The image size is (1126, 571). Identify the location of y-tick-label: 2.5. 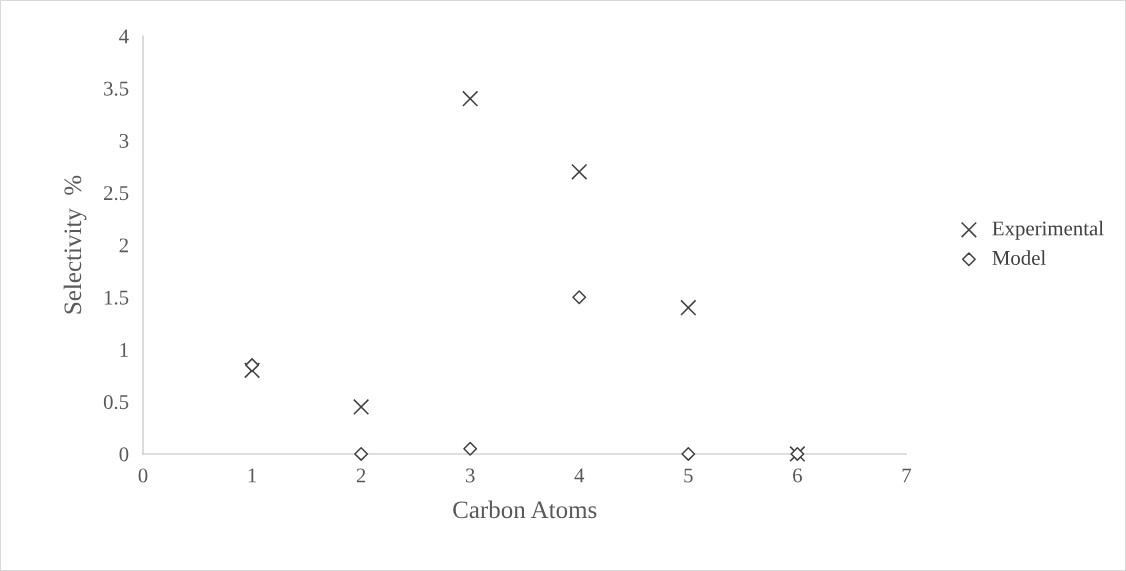
(116, 193).